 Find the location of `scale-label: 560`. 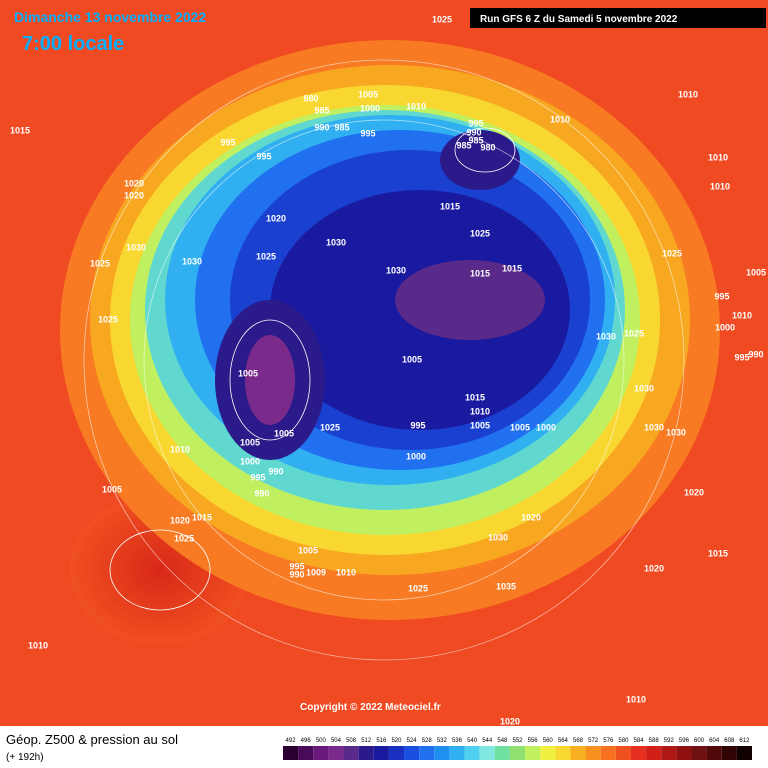

scale-label: 560 is located at coordinates (548, 741).